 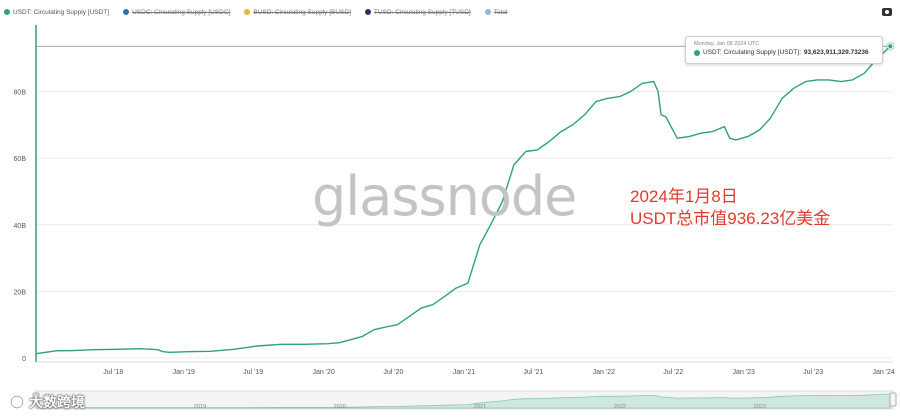 What do you see at coordinates (533, 372) in the screenshot?
I see `x-tick-label: Jul '21` at bounding box center [533, 372].